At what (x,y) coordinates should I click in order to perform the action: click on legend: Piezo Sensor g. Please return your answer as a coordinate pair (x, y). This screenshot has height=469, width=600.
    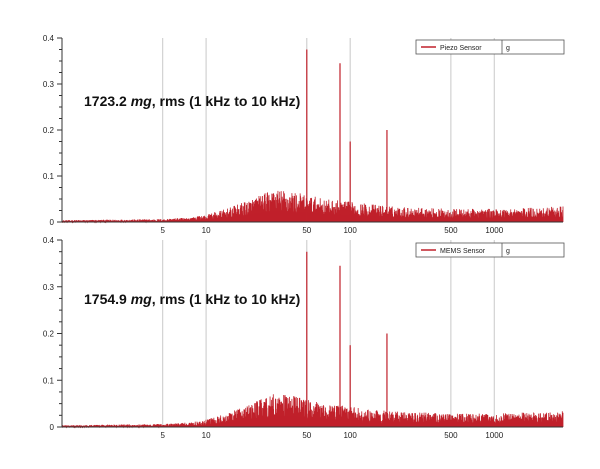
    Looking at the image, I should click on (490, 47).